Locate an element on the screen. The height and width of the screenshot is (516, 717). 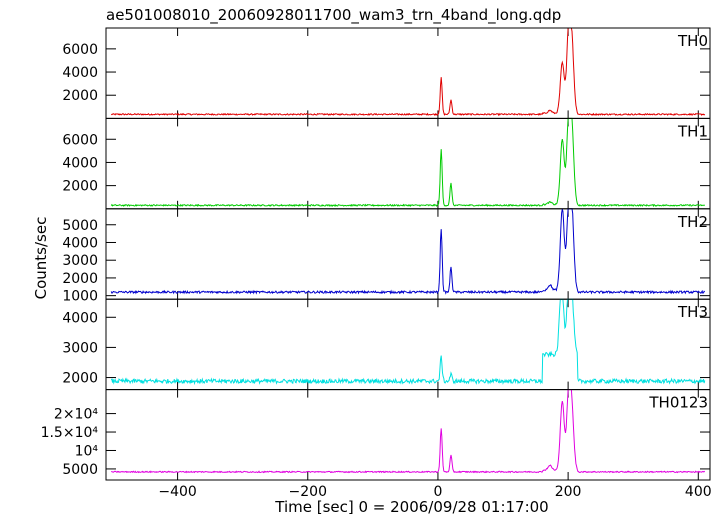
x-tick-label: 200 is located at coordinates (568, 492).